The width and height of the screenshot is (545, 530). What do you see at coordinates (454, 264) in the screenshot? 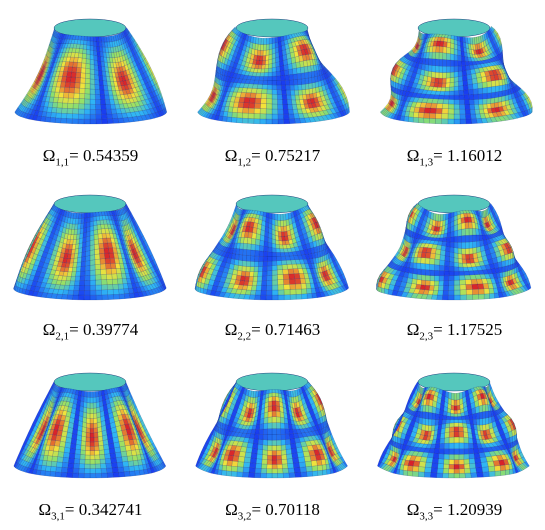
I see `mode-cell: Ω2,3= 1.17525` at bounding box center [454, 264].